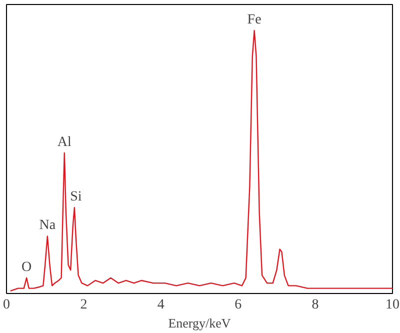 The width and height of the screenshot is (400, 333). What do you see at coordinates (47, 226) in the screenshot?
I see `annotation: Na` at bounding box center [47, 226].